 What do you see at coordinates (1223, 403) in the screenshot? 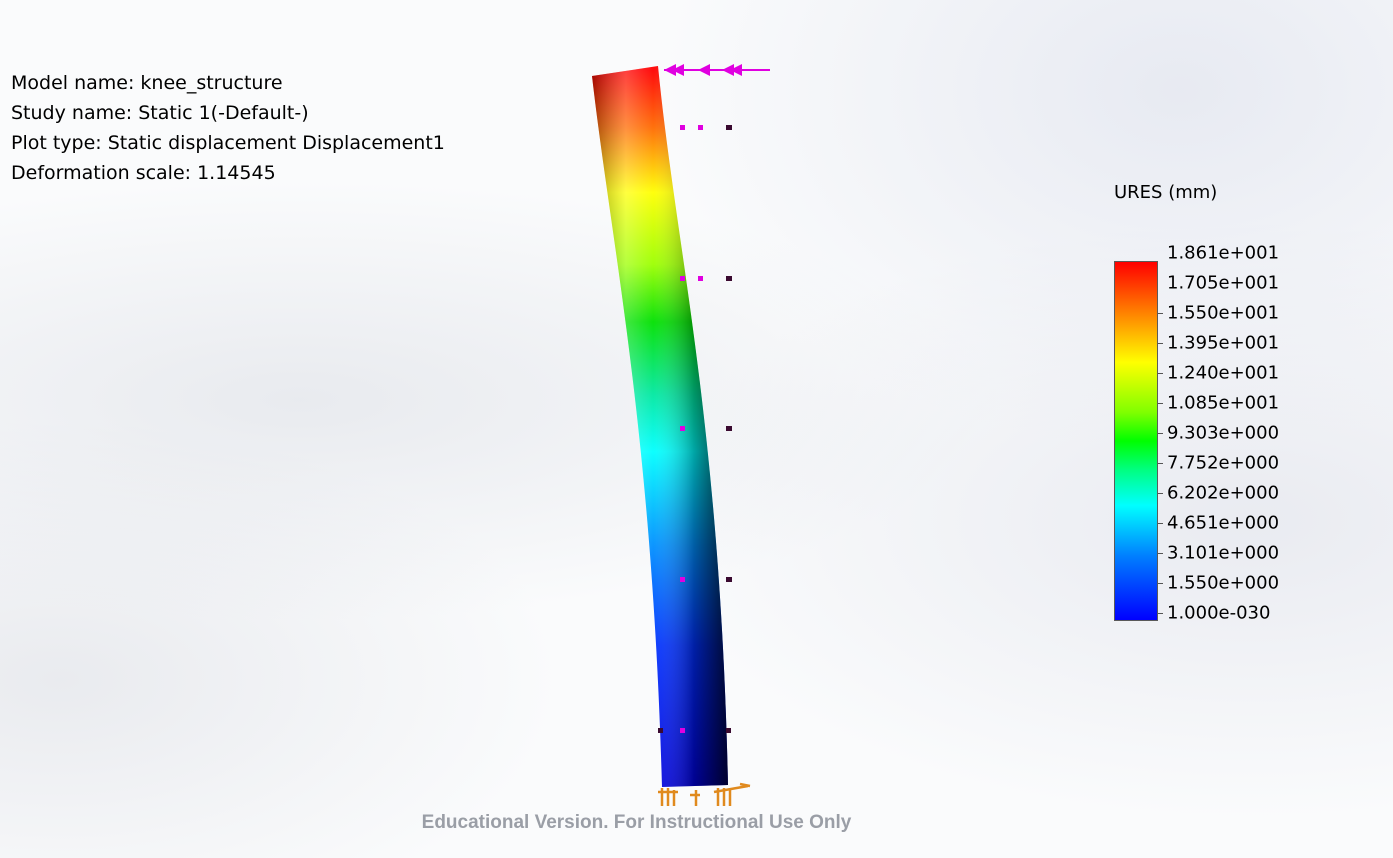
I see `legend-label: 1.085e+001` at bounding box center [1223, 403].